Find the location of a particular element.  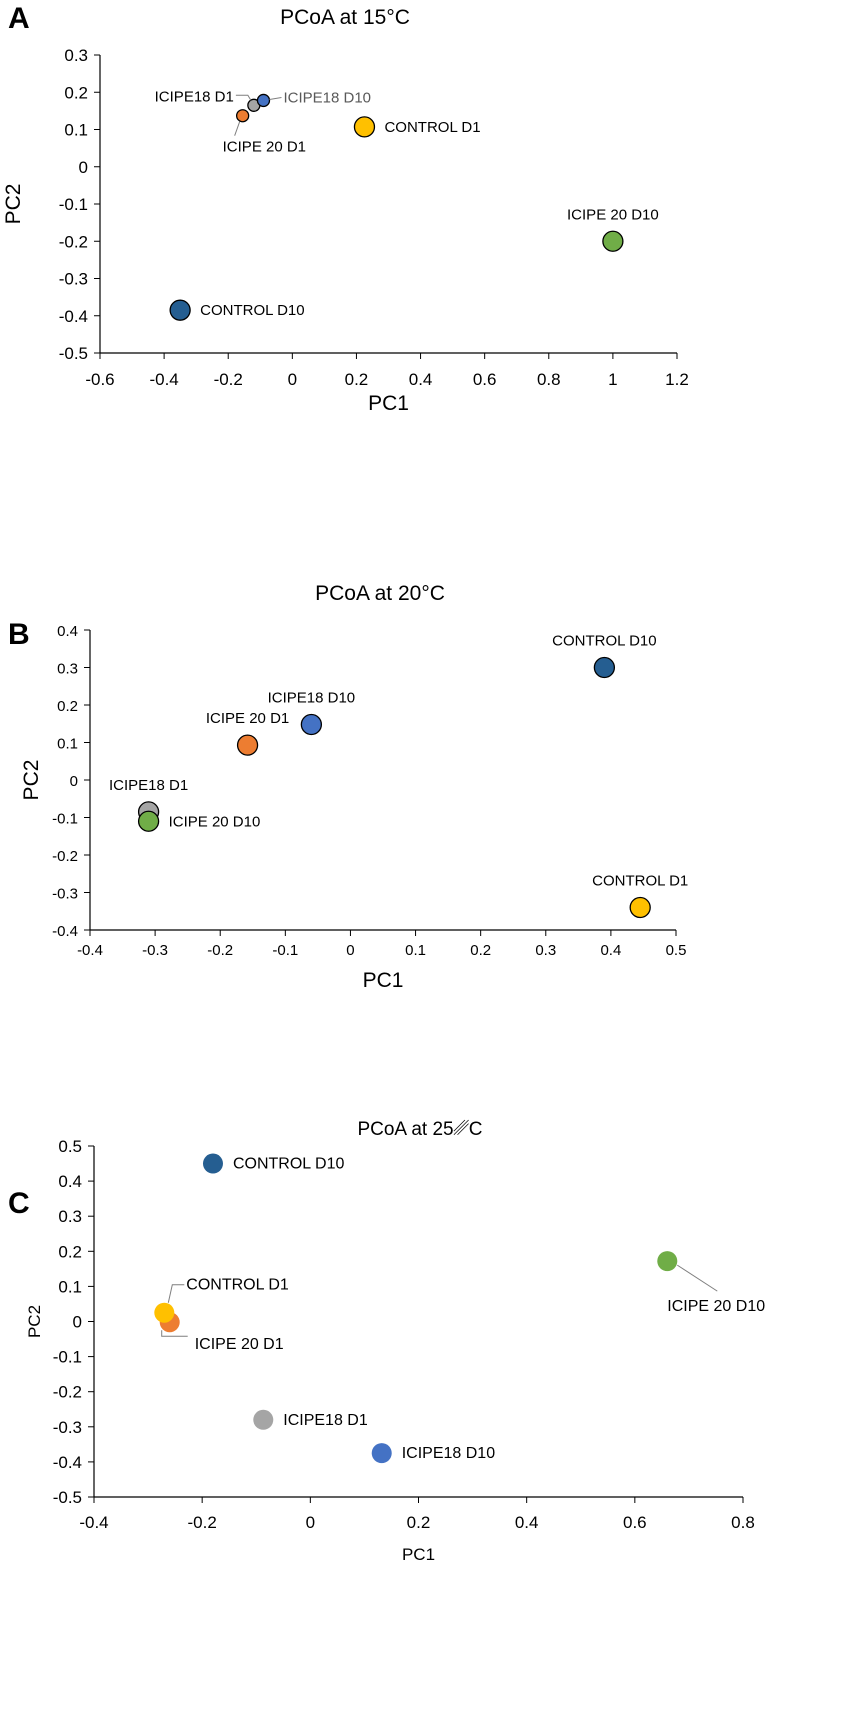

x-tick-label: 1.2 is located at coordinates (677, 379).